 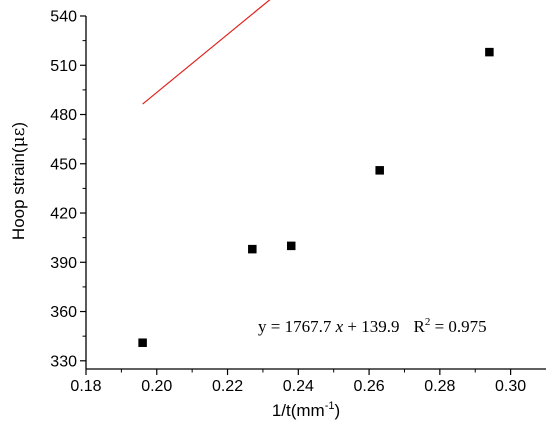 I want to click on x-axis-title: 1/t(mm-1), so click(x=306, y=410).